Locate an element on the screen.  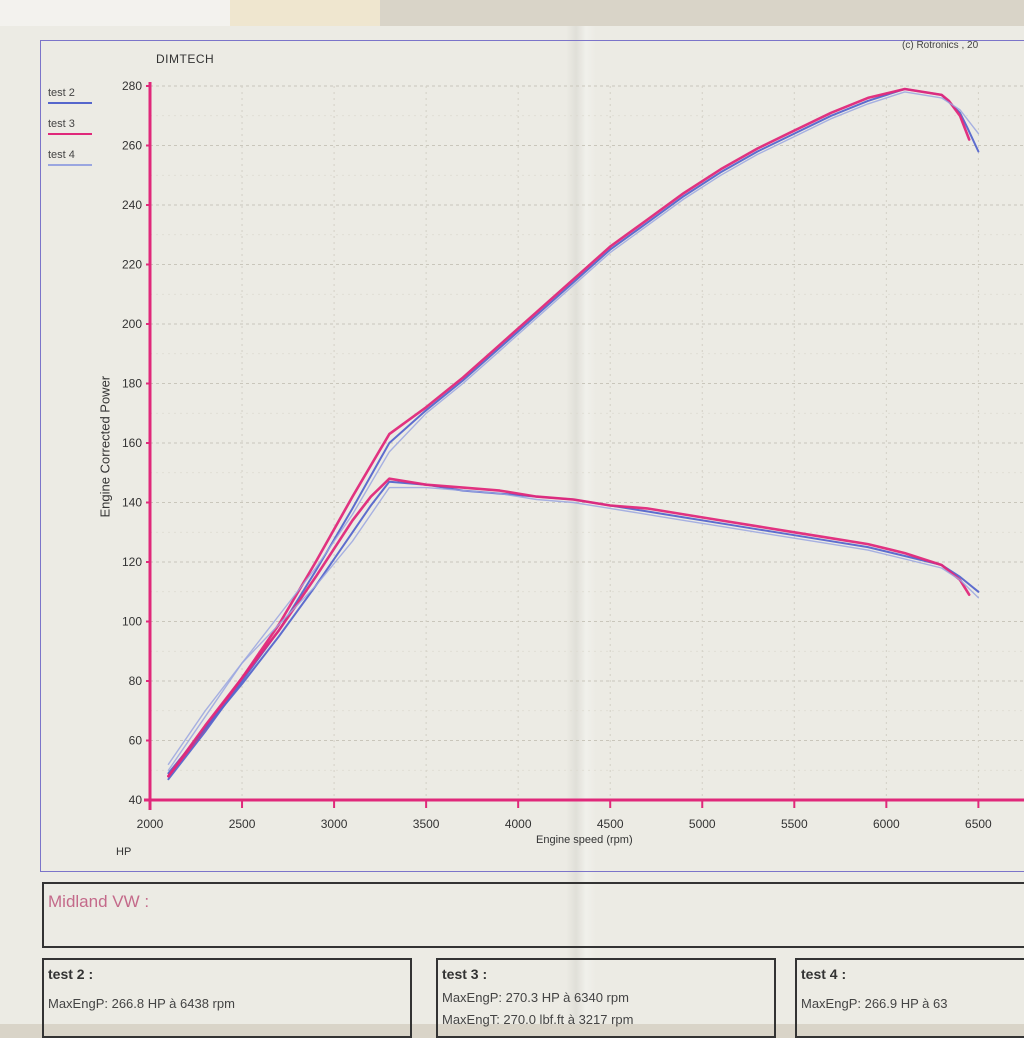
copyright-label: (c) Rotronics , 20 is located at coordinates (940, 45).